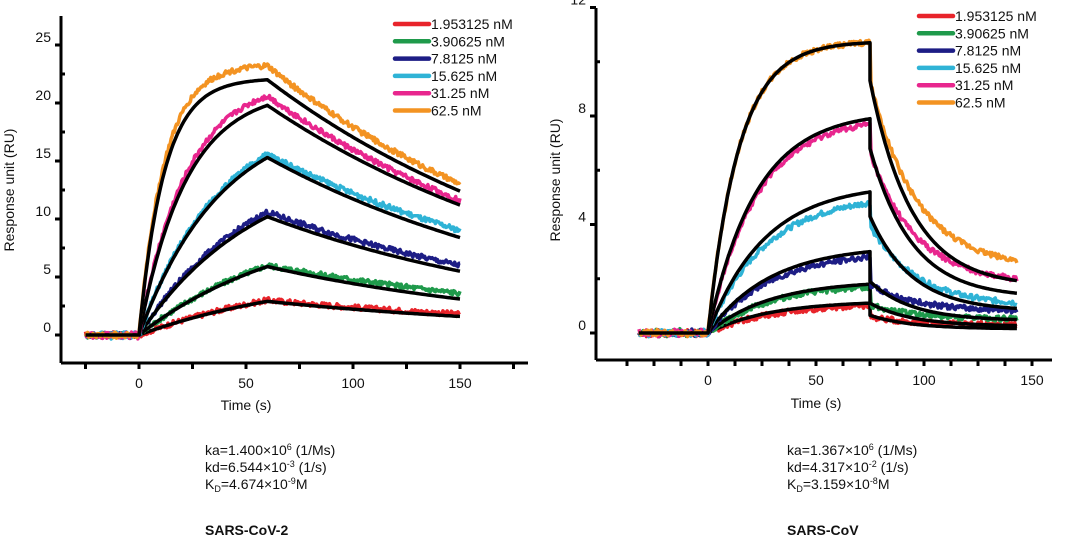  Describe the element at coordinates (266, 467) in the screenshot. I see `left-kd-text: kd=6.544×10-3 (1/s)` at that location.